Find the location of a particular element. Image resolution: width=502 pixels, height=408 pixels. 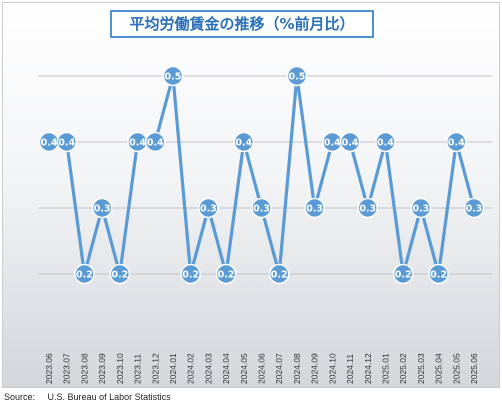

x-tick-label: 2024.05 is located at coordinates (244, 368).